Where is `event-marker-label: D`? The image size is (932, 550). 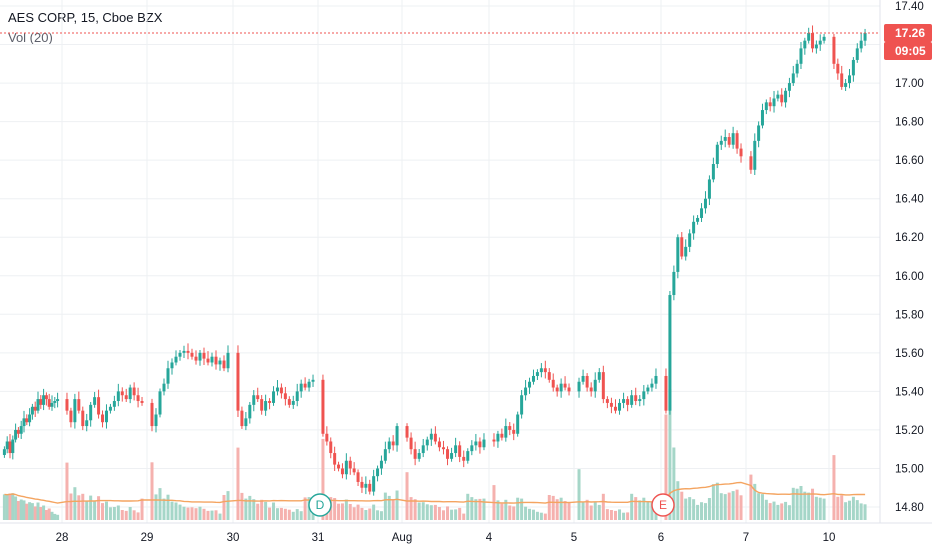 event-marker-label: D is located at coordinates (320, 505).